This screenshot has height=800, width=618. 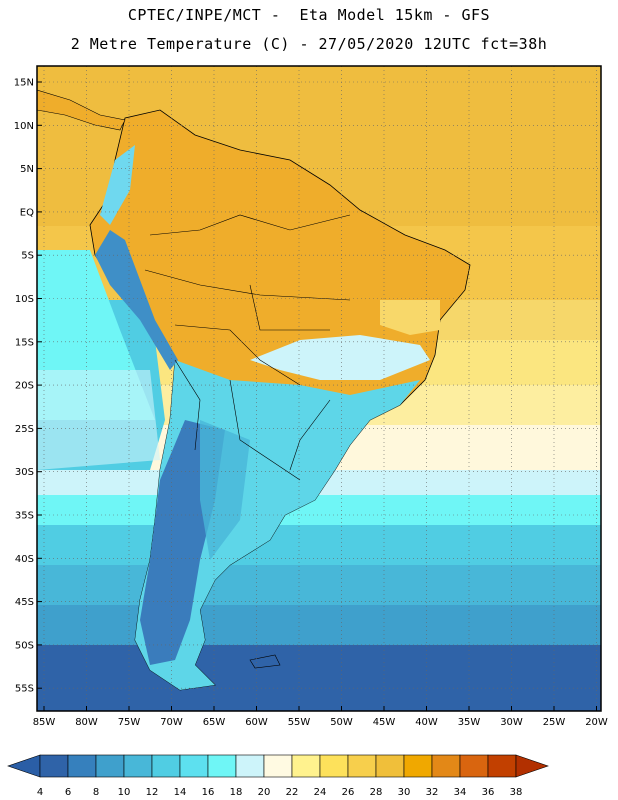 I want to click on latitude-label: 10S, so click(x=24, y=299).